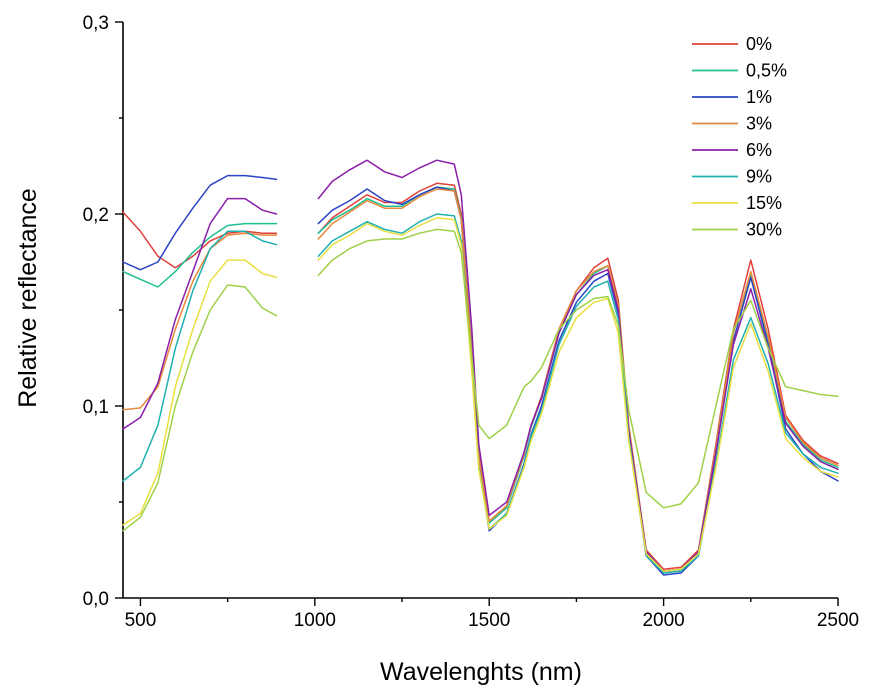 The width and height of the screenshot is (888, 693). I want to click on x-axis-label: Wavelenghts (nm), so click(481, 672).